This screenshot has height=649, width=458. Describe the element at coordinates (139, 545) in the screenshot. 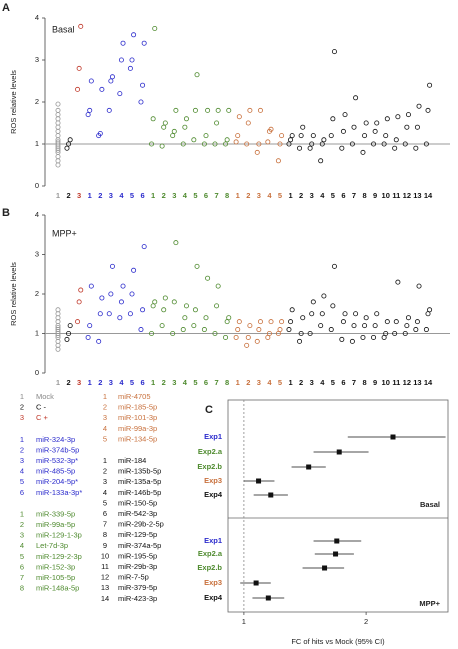

I see `key-name: miR-374a-5p` at that location.